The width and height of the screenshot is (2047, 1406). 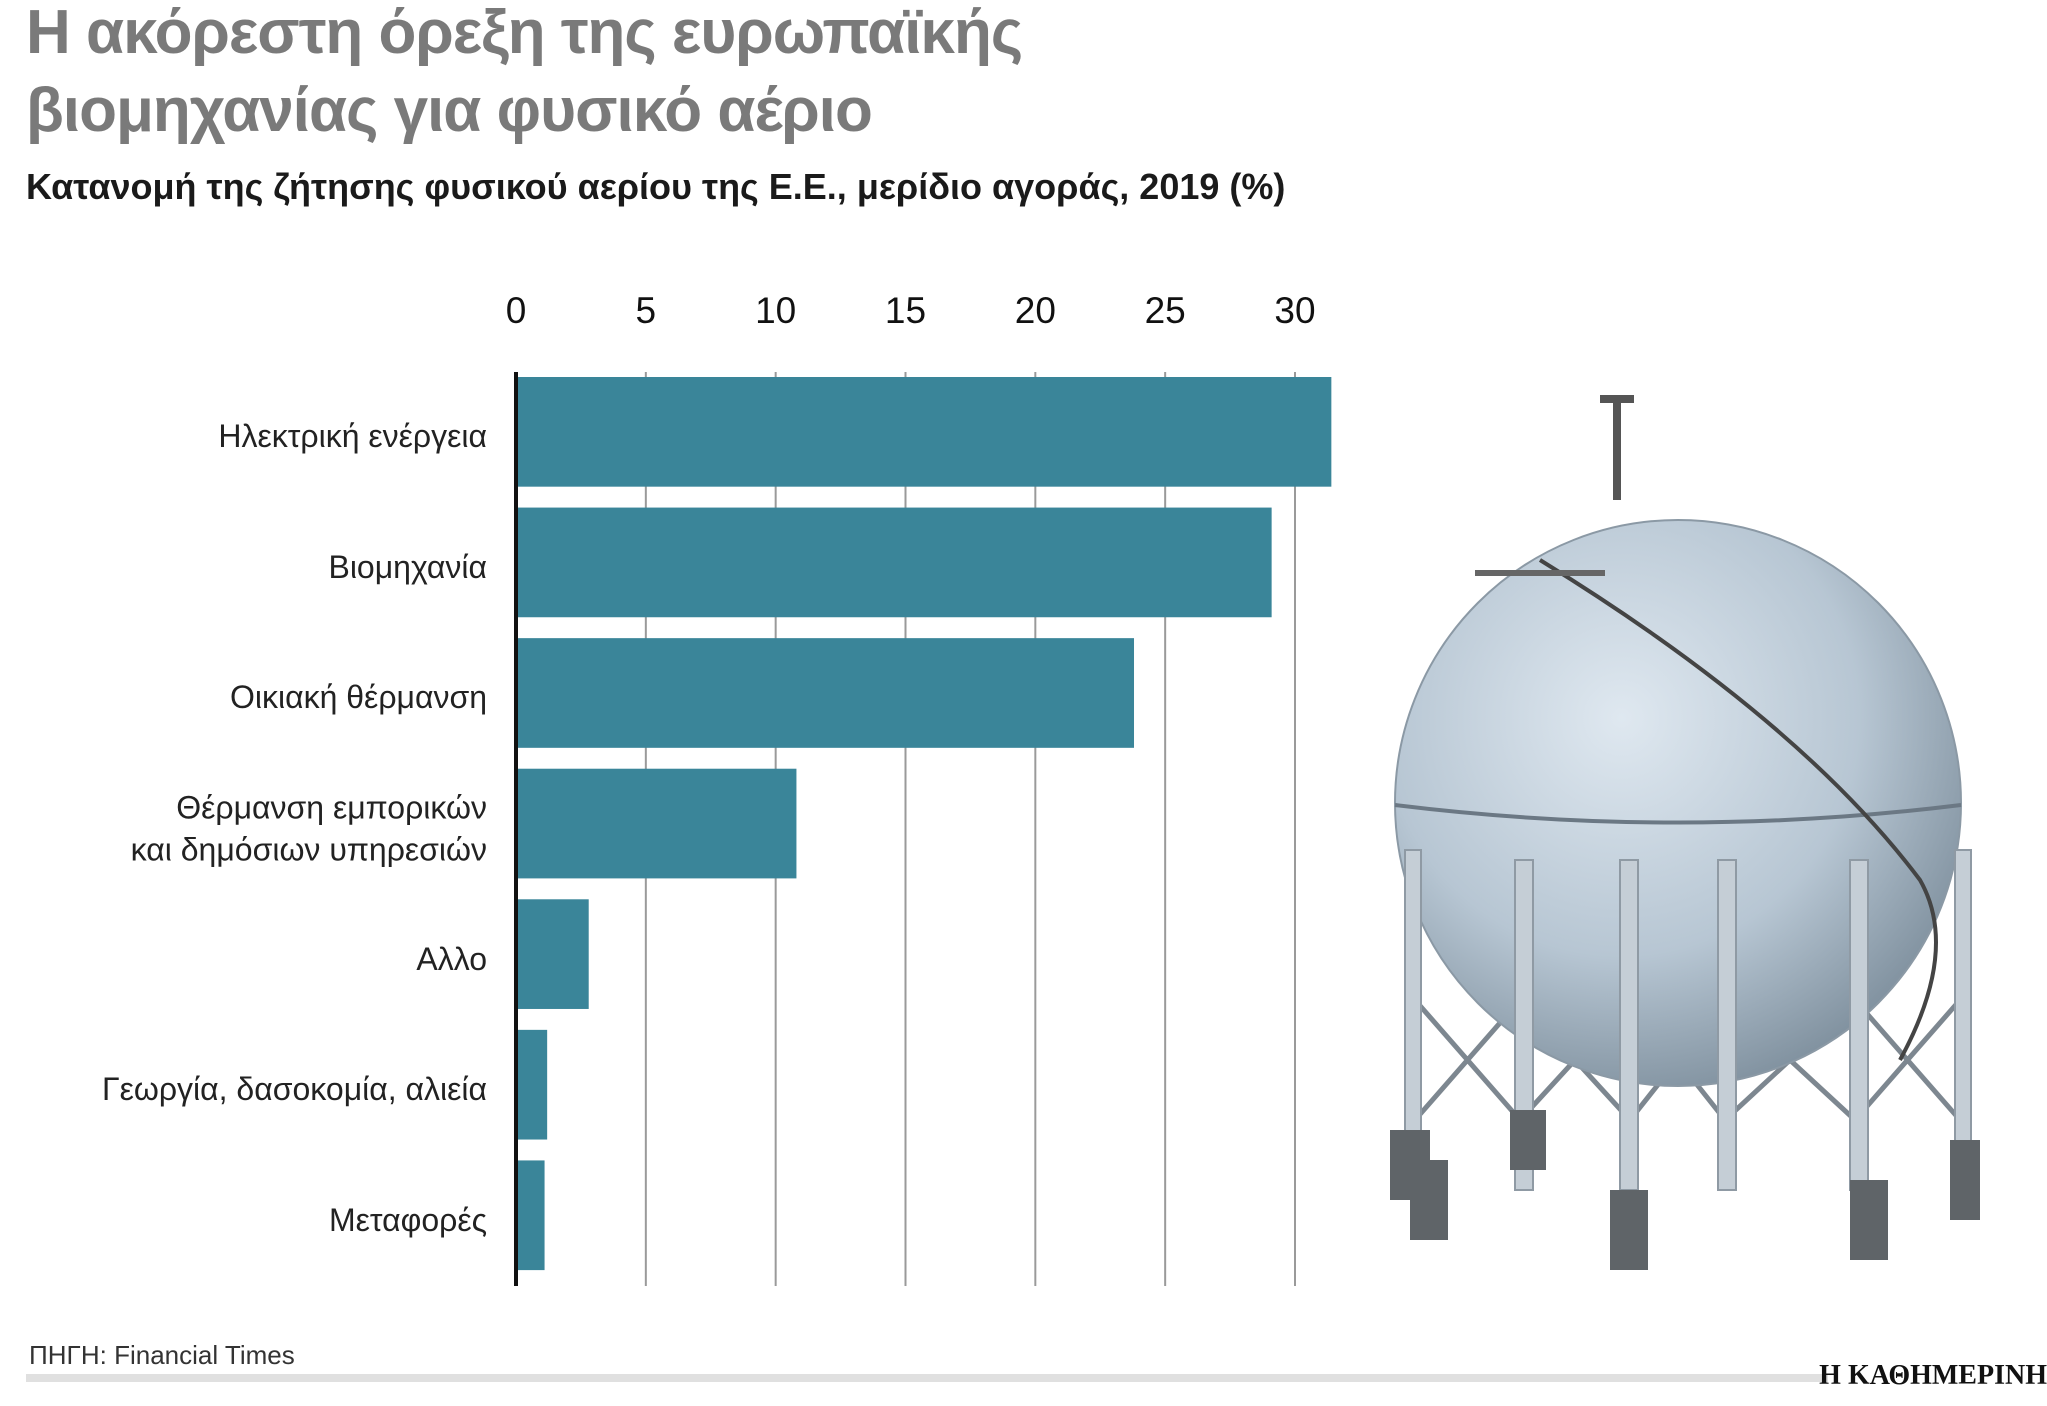 What do you see at coordinates (352, 436) in the screenshot?
I see `y-tick-label: Ηλεκτρική ενέργεια` at bounding box center [352, 436].